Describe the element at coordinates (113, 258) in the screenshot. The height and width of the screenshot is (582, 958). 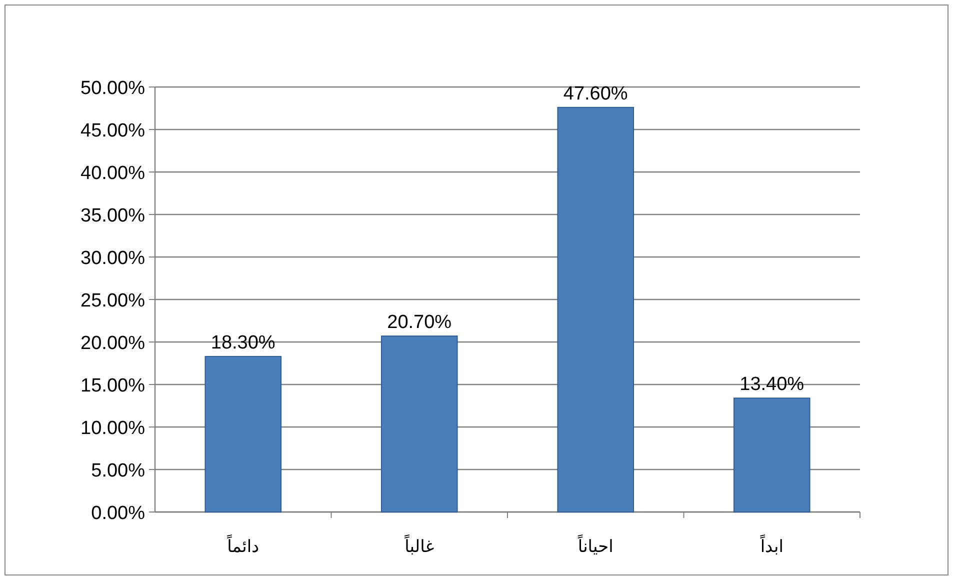
I see `y-tick-label: 30.00%` at that location.